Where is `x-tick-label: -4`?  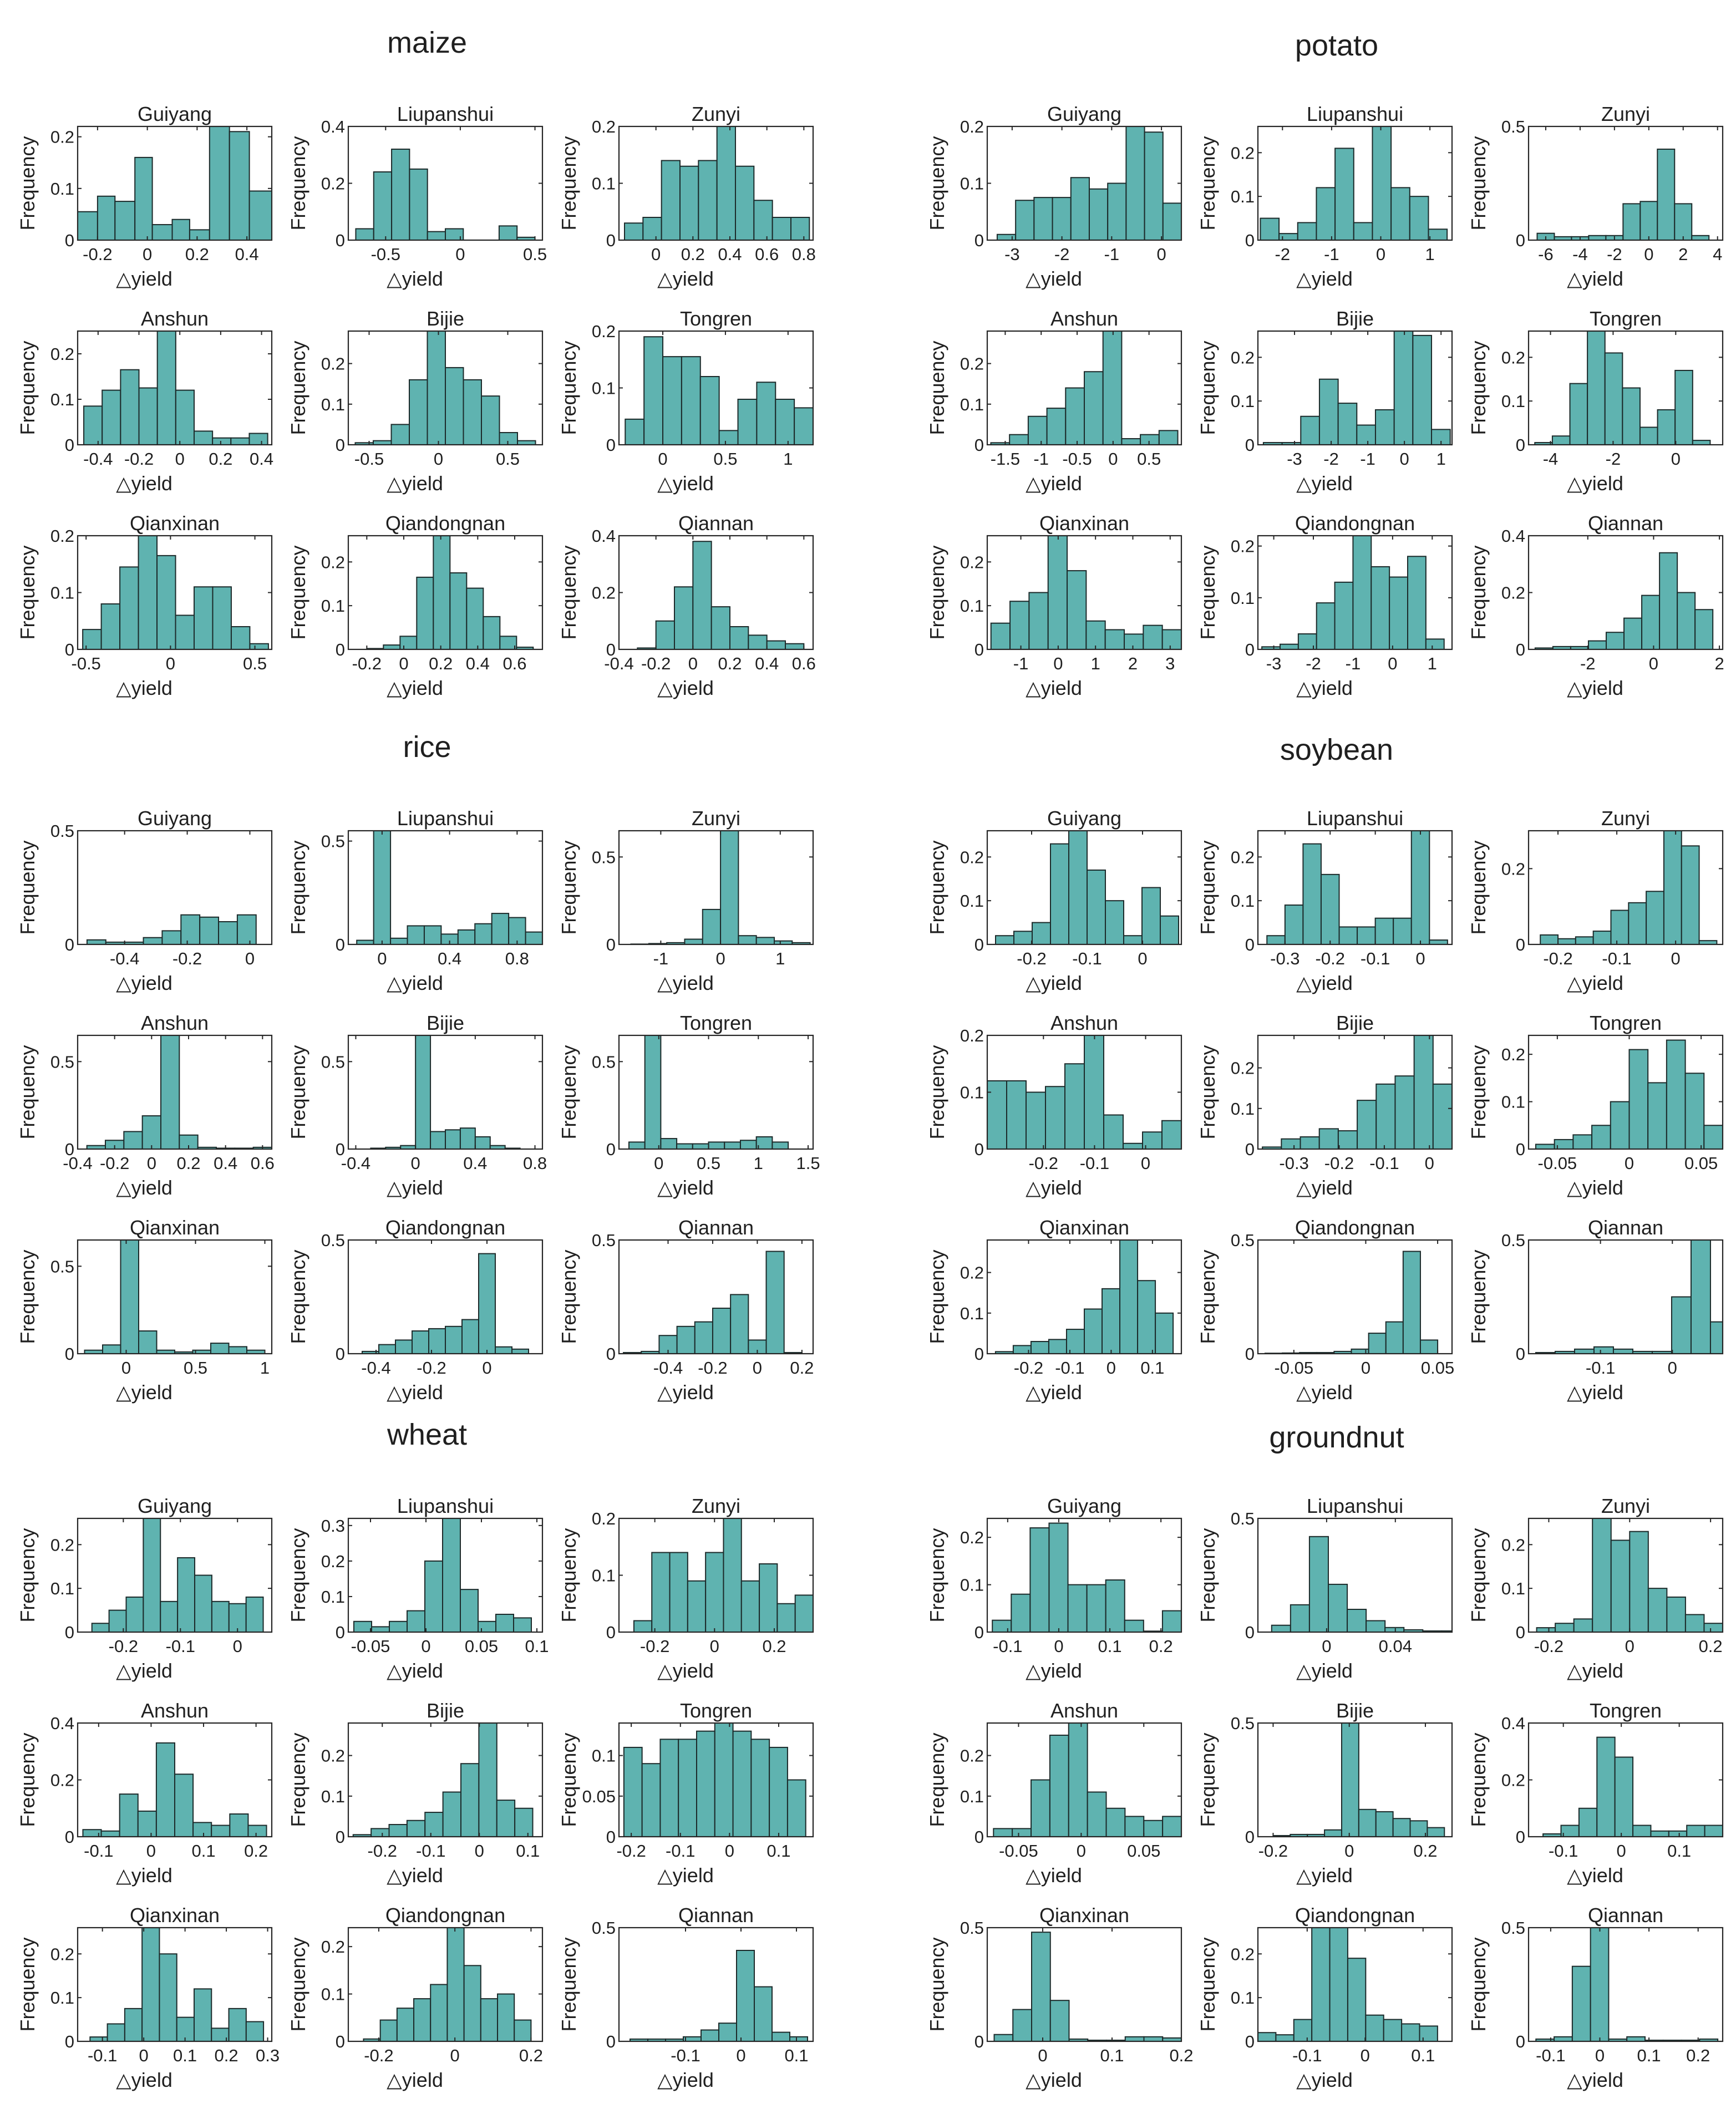
x-tick-label: -4 is located at coordinates (1580, 254).